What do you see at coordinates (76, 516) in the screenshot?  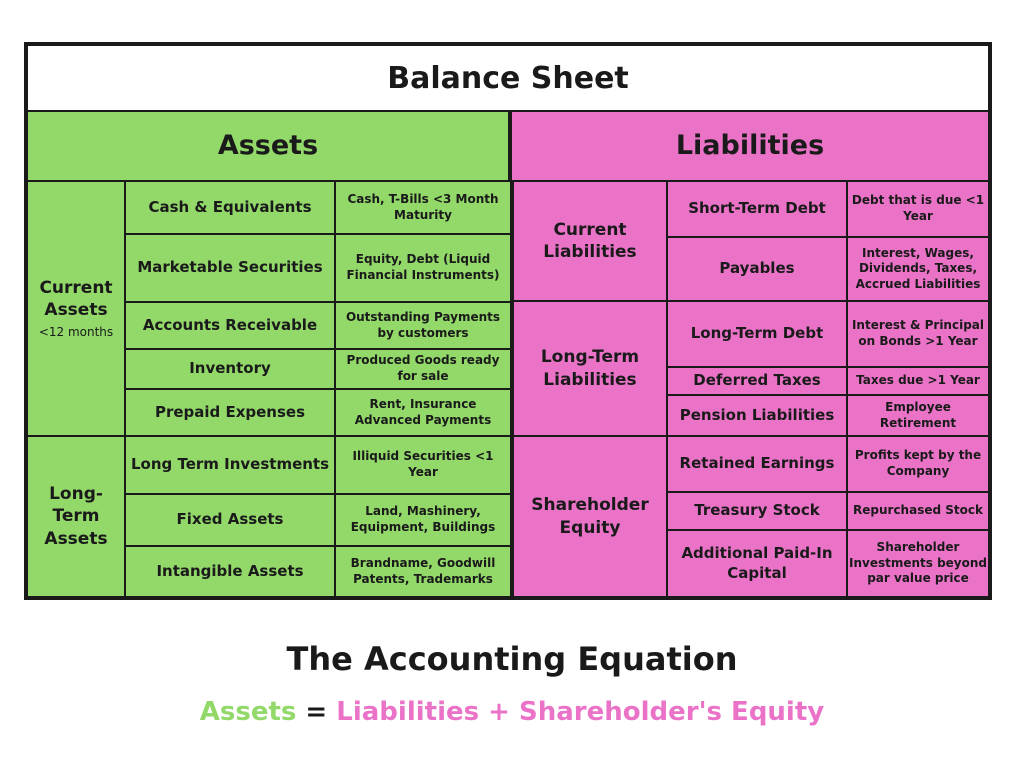 I see `longterm-assets-label: Long-Term Assets` at bounding box center [76, 516].